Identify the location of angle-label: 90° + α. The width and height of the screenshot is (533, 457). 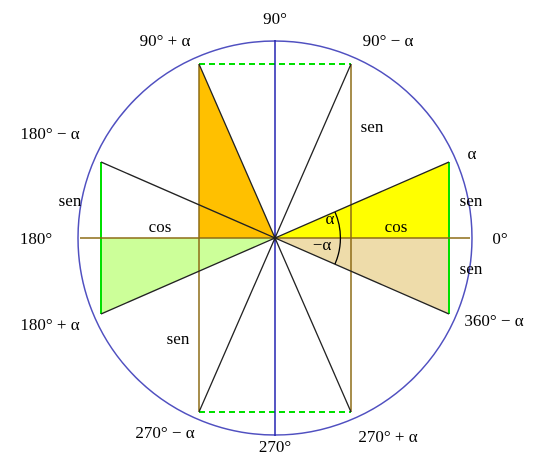
(165, 40).